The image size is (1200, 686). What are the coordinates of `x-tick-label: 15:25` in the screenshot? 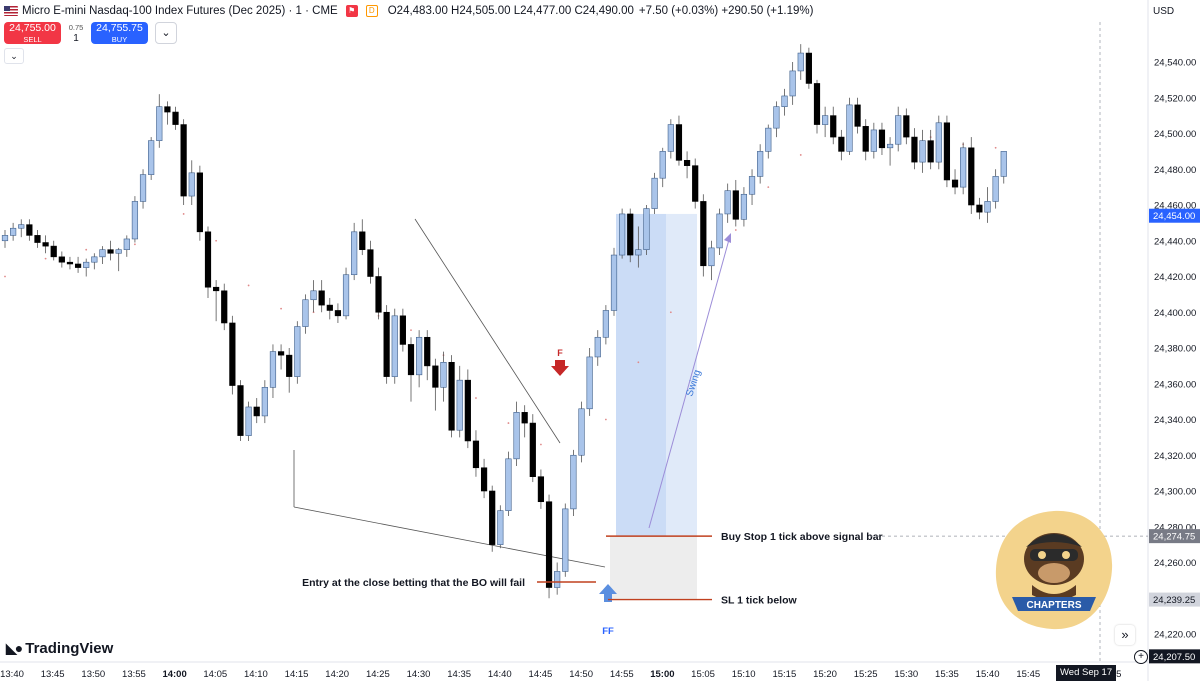 It's located at (866, 674).